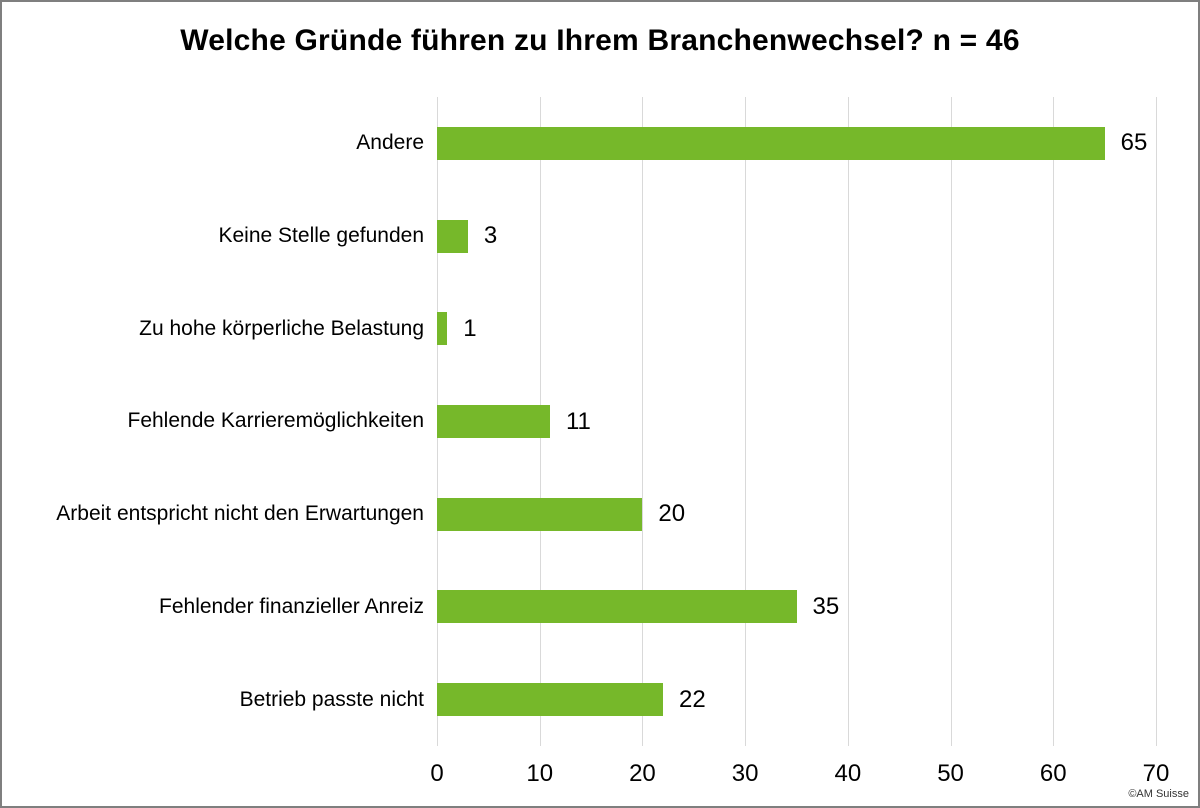 This screenshot has height=808, width=1200. I want to click on value-label: 3, so click(490, 236).